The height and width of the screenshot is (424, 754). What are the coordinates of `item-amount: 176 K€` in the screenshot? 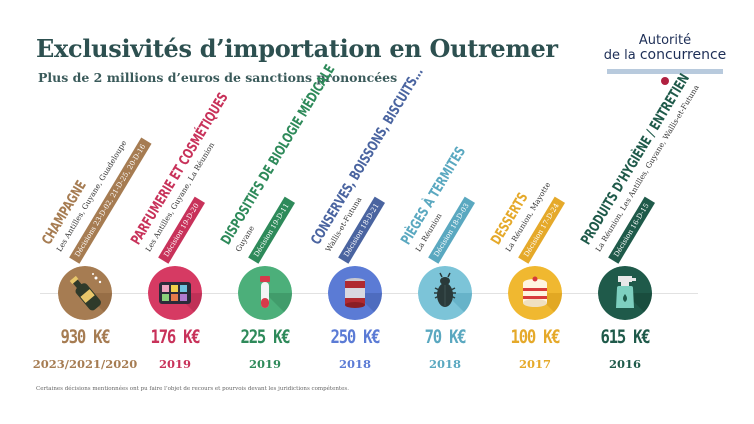 It's located at (175, 337).